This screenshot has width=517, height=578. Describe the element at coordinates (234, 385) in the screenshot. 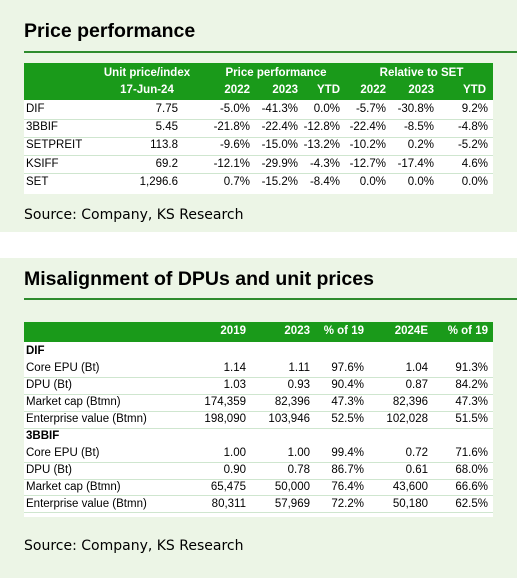

I see `row-value: 1.03` at that location.